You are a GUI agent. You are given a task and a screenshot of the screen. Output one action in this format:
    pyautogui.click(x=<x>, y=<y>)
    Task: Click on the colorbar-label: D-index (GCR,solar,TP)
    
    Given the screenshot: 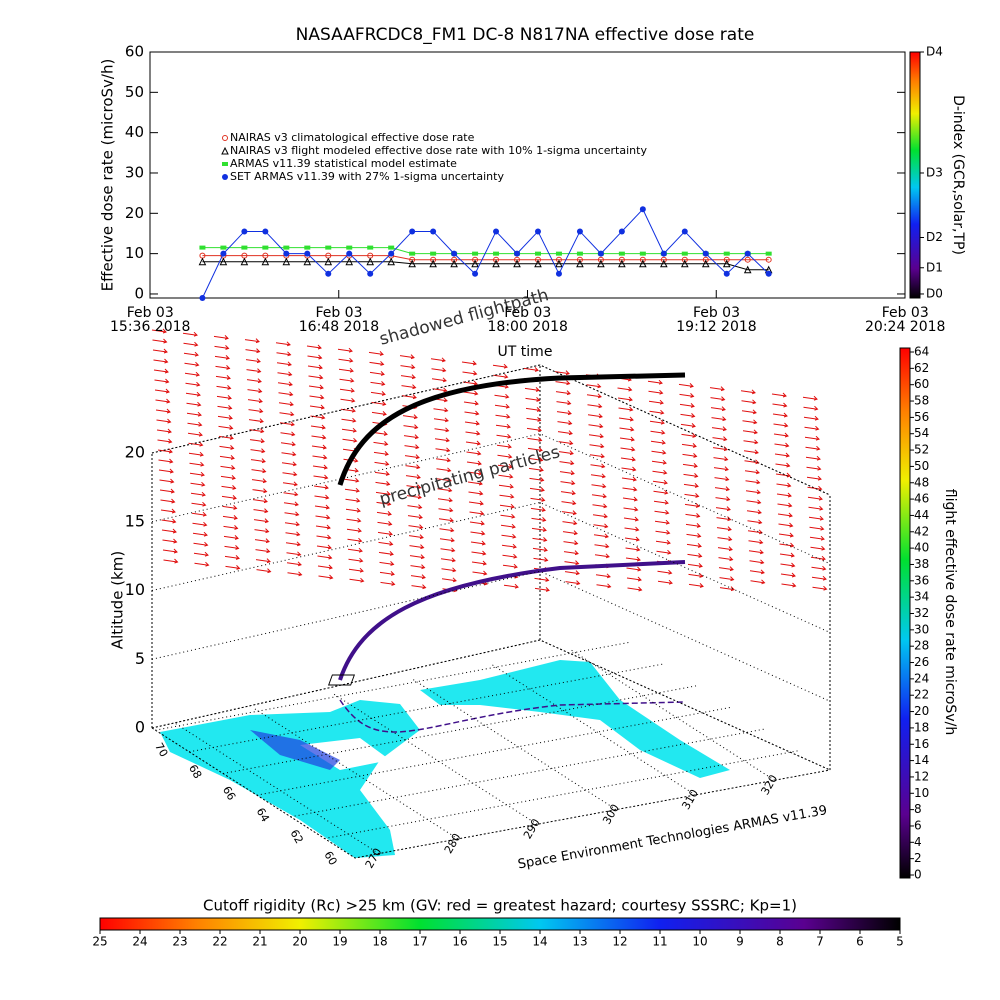 What is the action you would take?
    pyautogui.click(x=958, y=175)
    